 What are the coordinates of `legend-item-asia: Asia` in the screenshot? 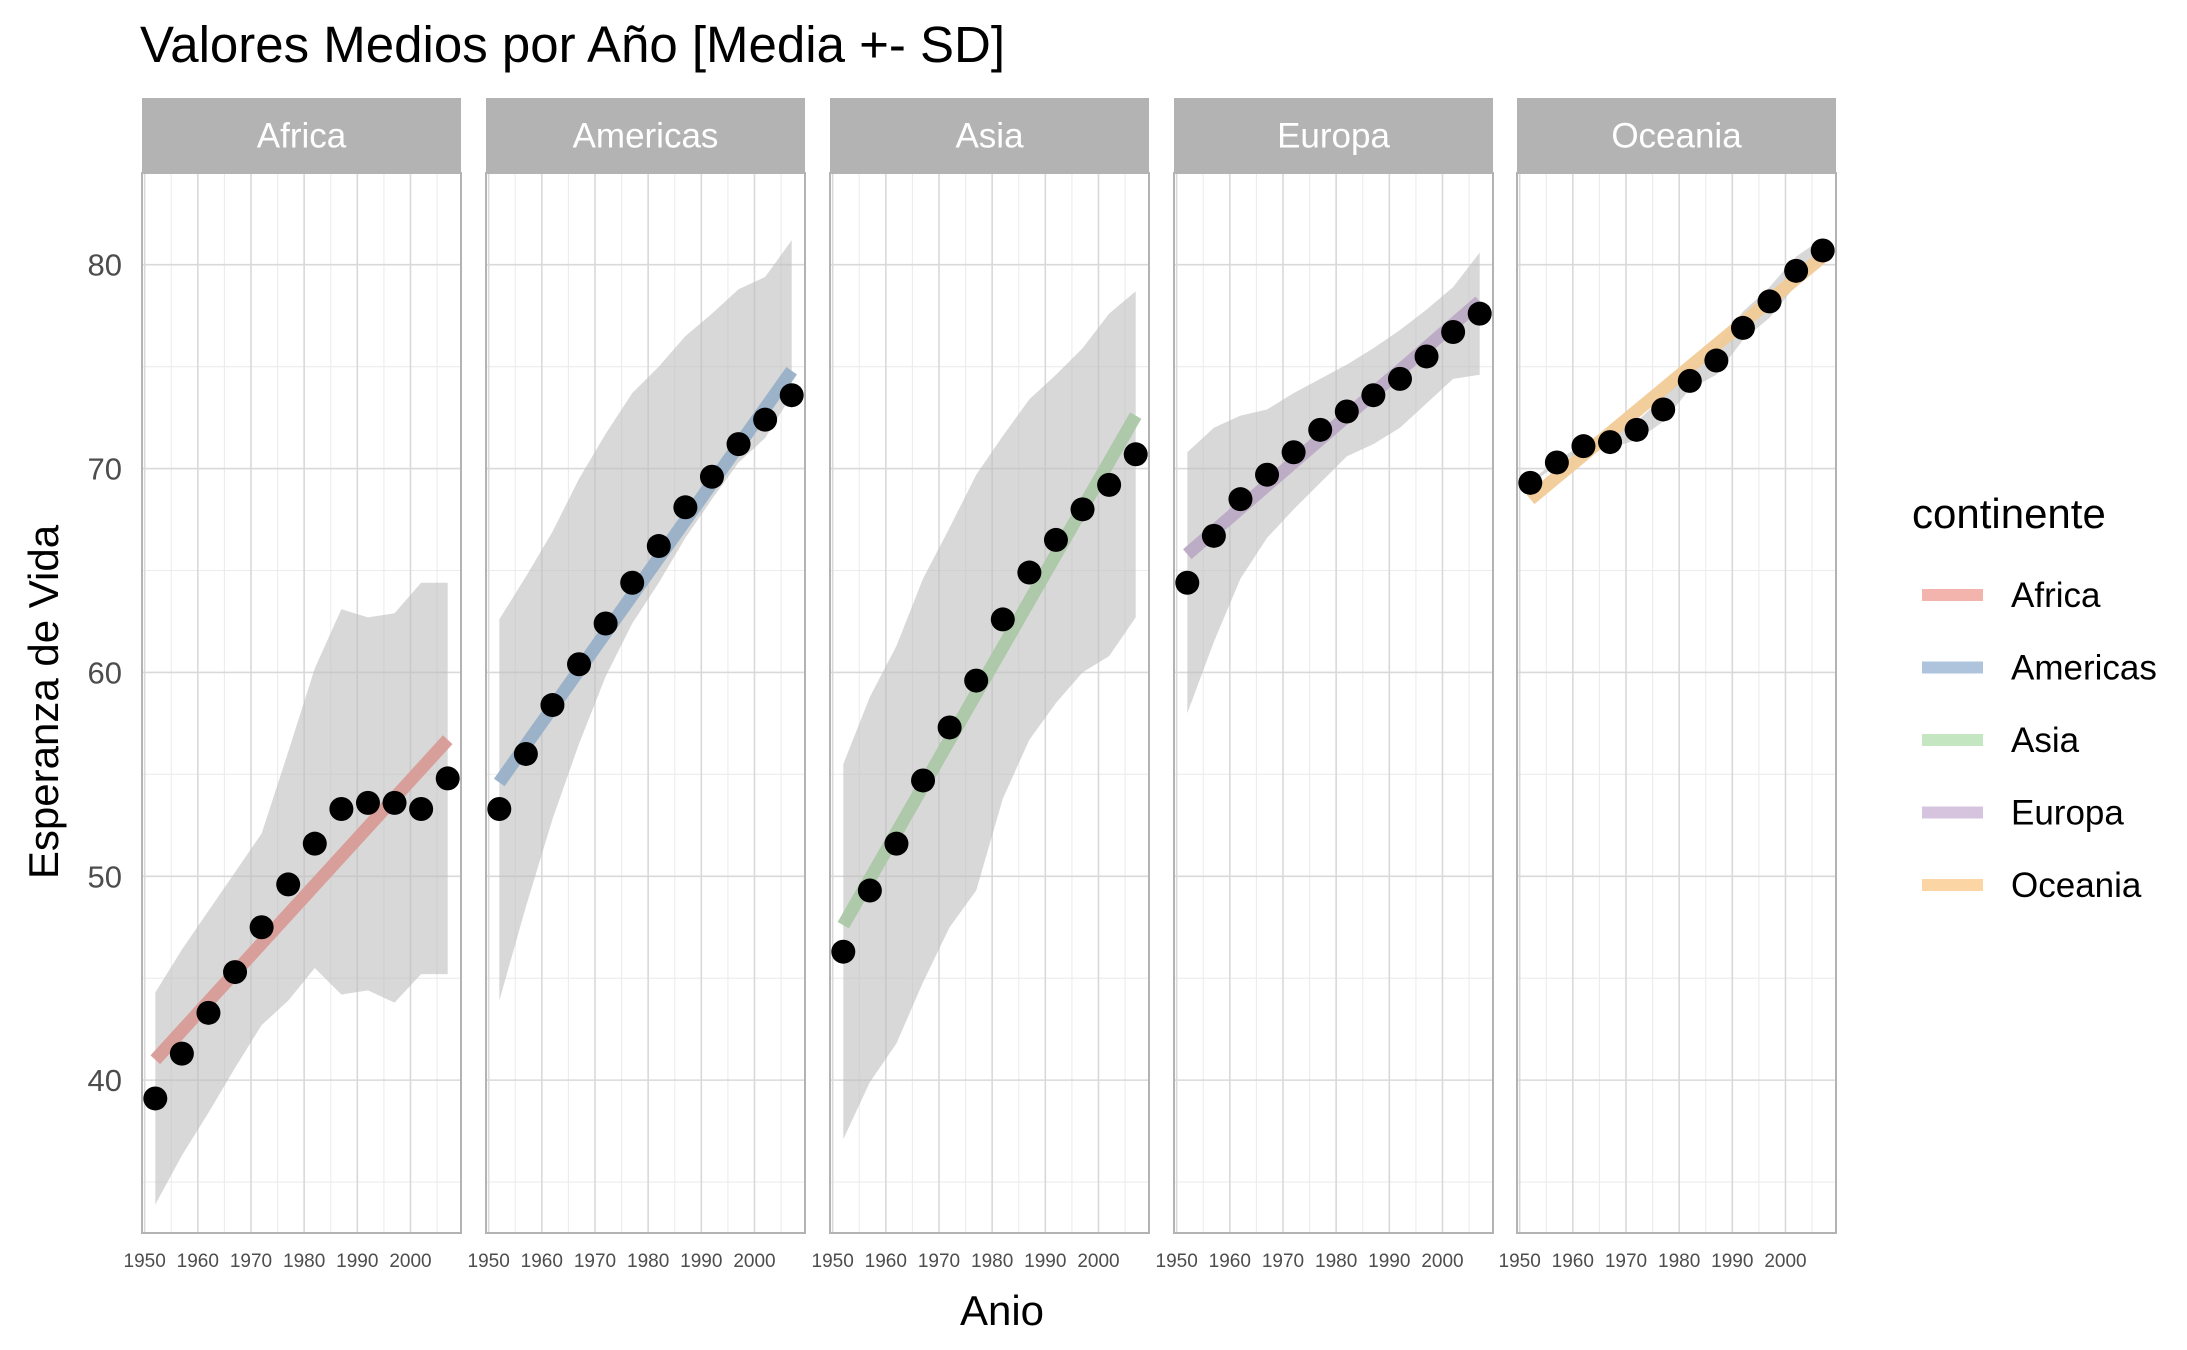 It's located at (2001, 740).